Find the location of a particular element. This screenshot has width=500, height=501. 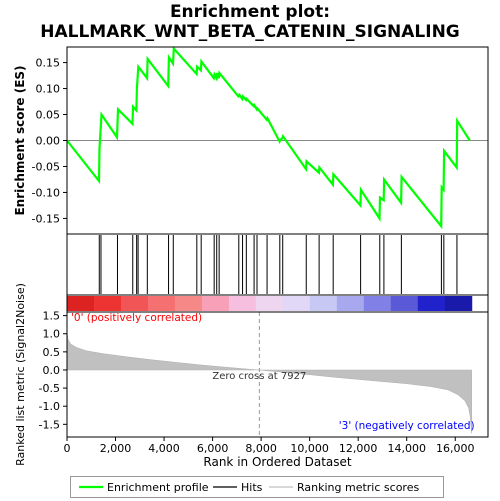

xtick-label: 14,000 is located at coordinates (406, 448).